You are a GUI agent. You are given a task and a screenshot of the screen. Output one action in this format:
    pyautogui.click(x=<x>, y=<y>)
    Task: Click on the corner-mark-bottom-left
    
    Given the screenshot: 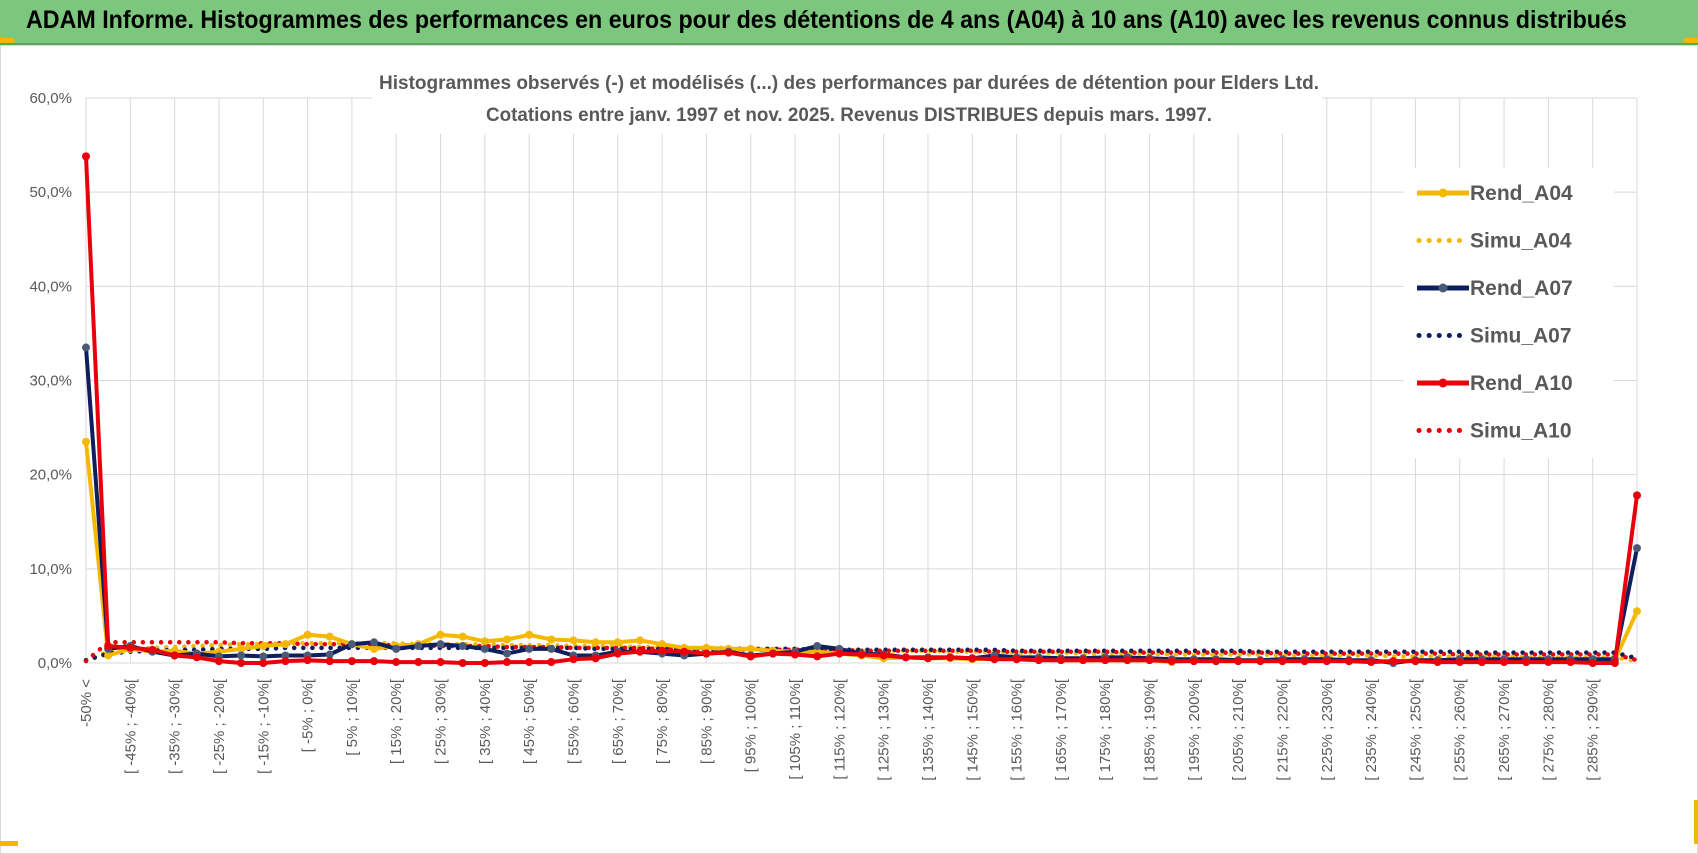 What is the action you would take?
    pyautogui.click(x=9, y=843)
    